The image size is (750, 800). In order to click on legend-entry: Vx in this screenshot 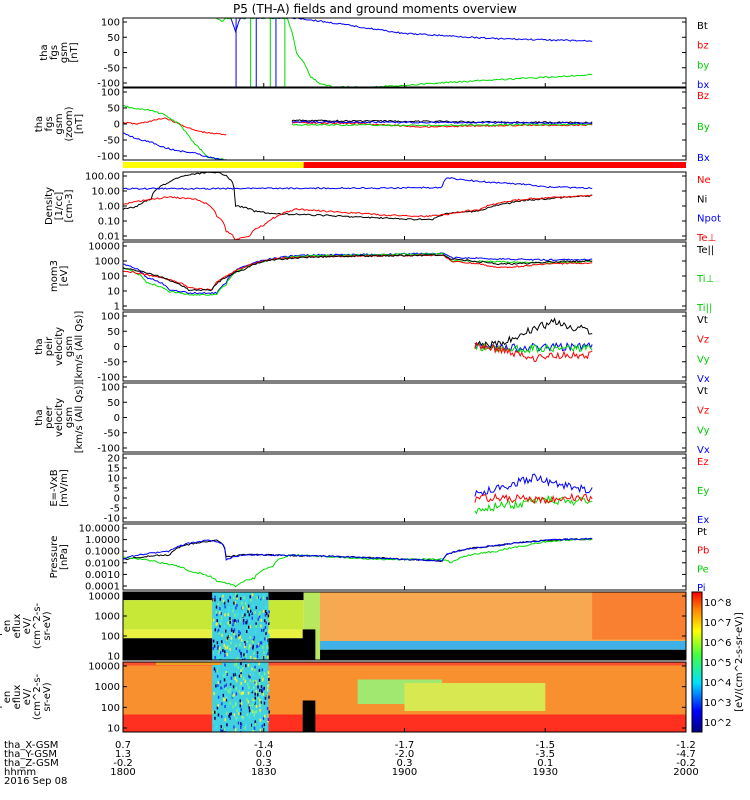, I will do `click(703, 450)`.